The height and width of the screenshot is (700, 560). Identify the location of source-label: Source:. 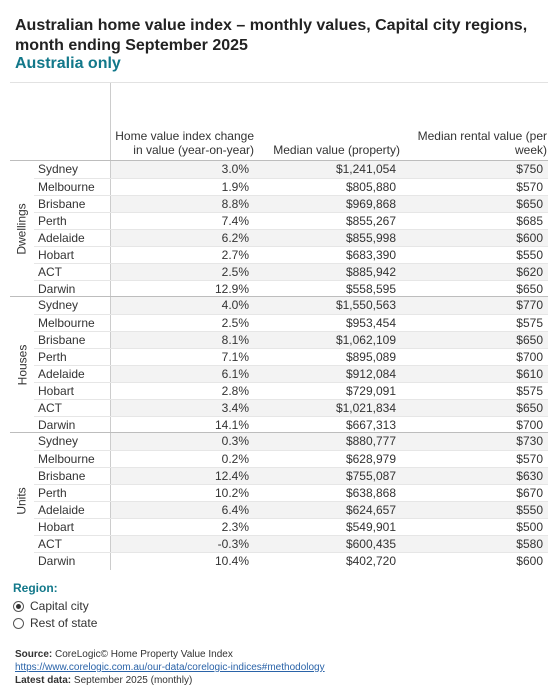
(34, 654).